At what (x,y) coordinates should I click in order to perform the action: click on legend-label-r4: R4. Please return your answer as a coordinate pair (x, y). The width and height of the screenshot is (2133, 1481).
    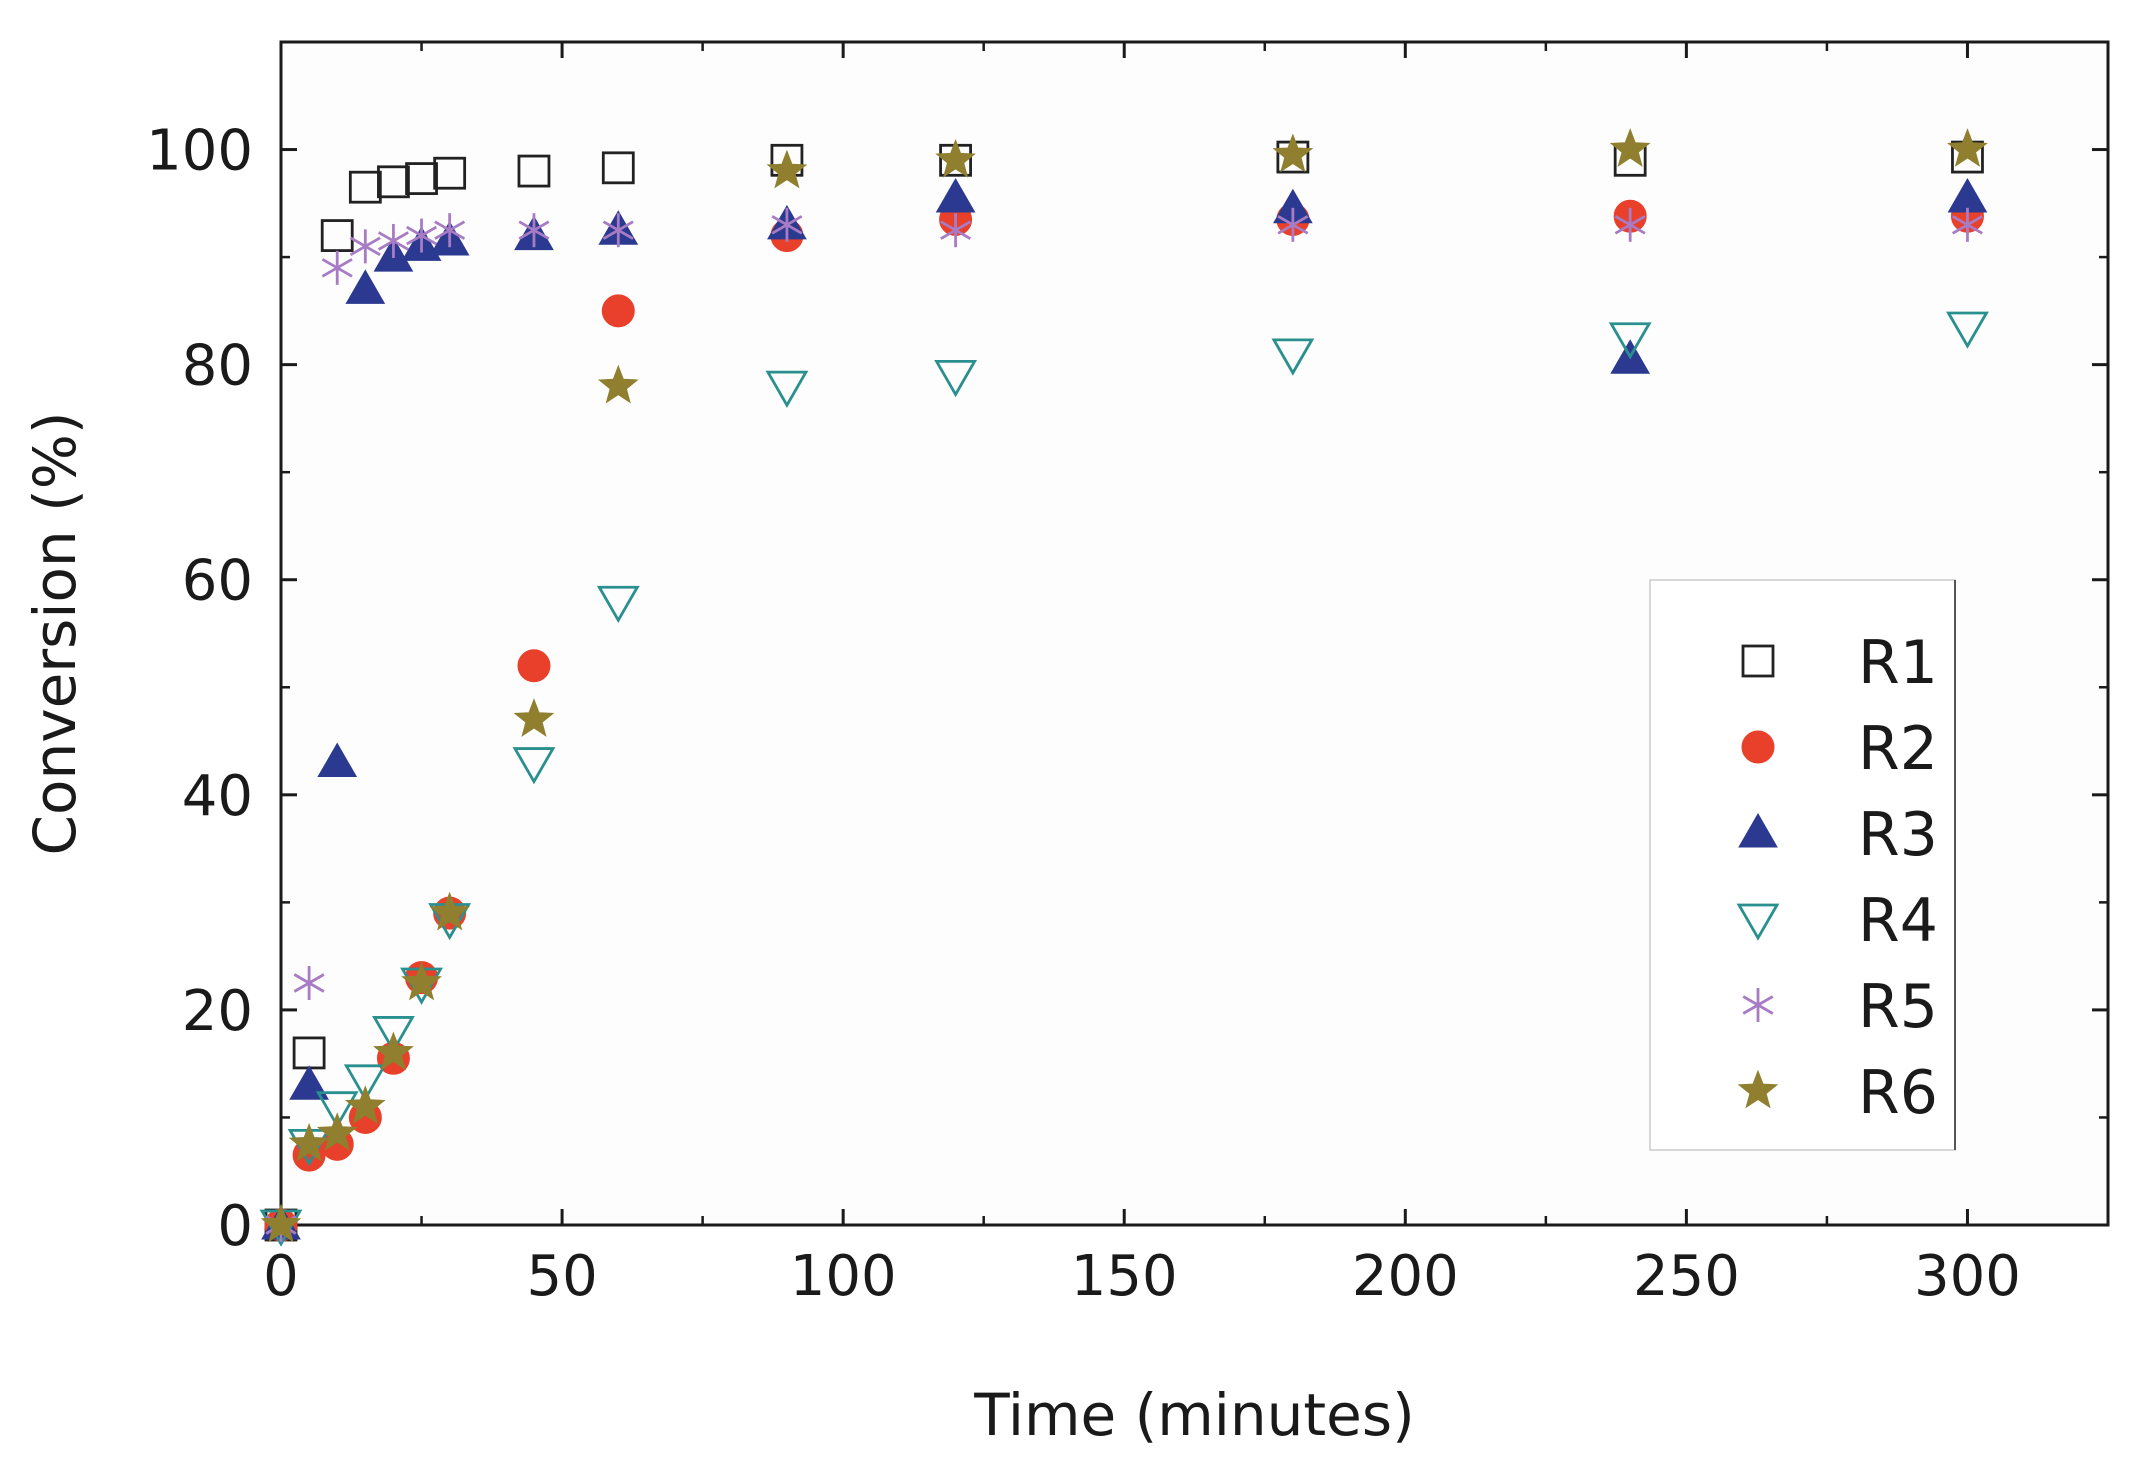
    Looking at the image, I should click on (1898, 921).